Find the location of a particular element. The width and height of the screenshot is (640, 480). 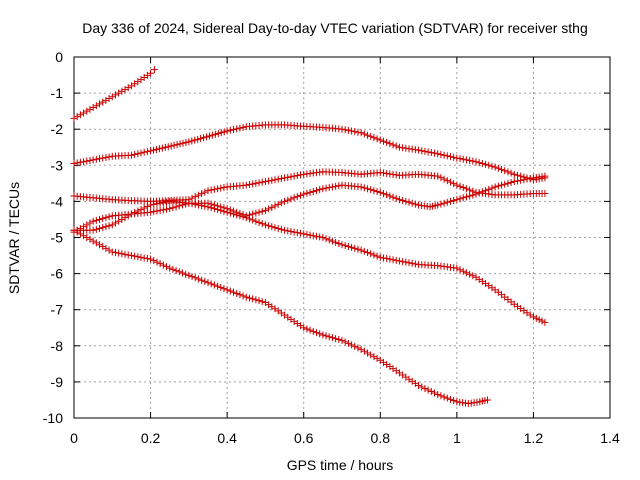

y-tick-label: -7 is located at coordinates (57, 310).